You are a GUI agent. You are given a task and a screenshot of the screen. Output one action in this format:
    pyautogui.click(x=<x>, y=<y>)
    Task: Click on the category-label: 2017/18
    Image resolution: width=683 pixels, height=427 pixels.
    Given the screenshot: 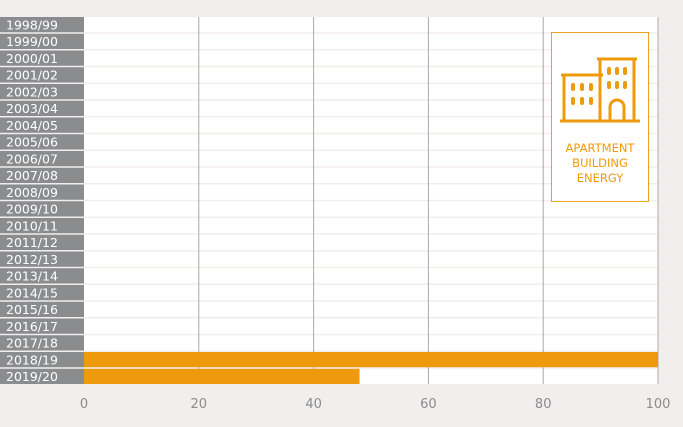 What is the action you would take?
    pyautogui.click(x=32, y=343)
    